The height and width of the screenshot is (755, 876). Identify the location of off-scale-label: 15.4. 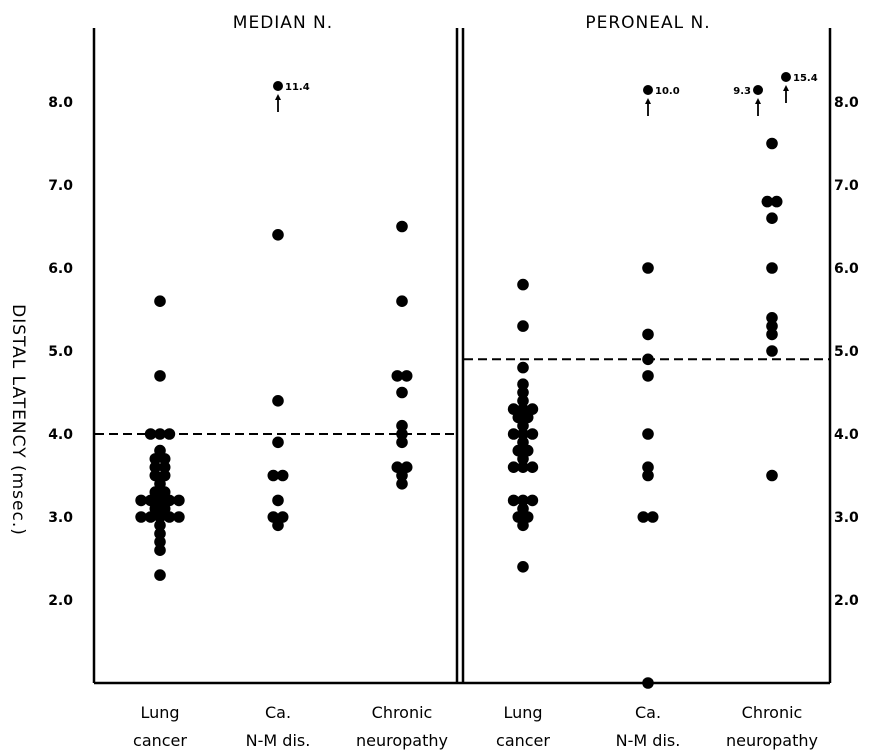
(805, 78).